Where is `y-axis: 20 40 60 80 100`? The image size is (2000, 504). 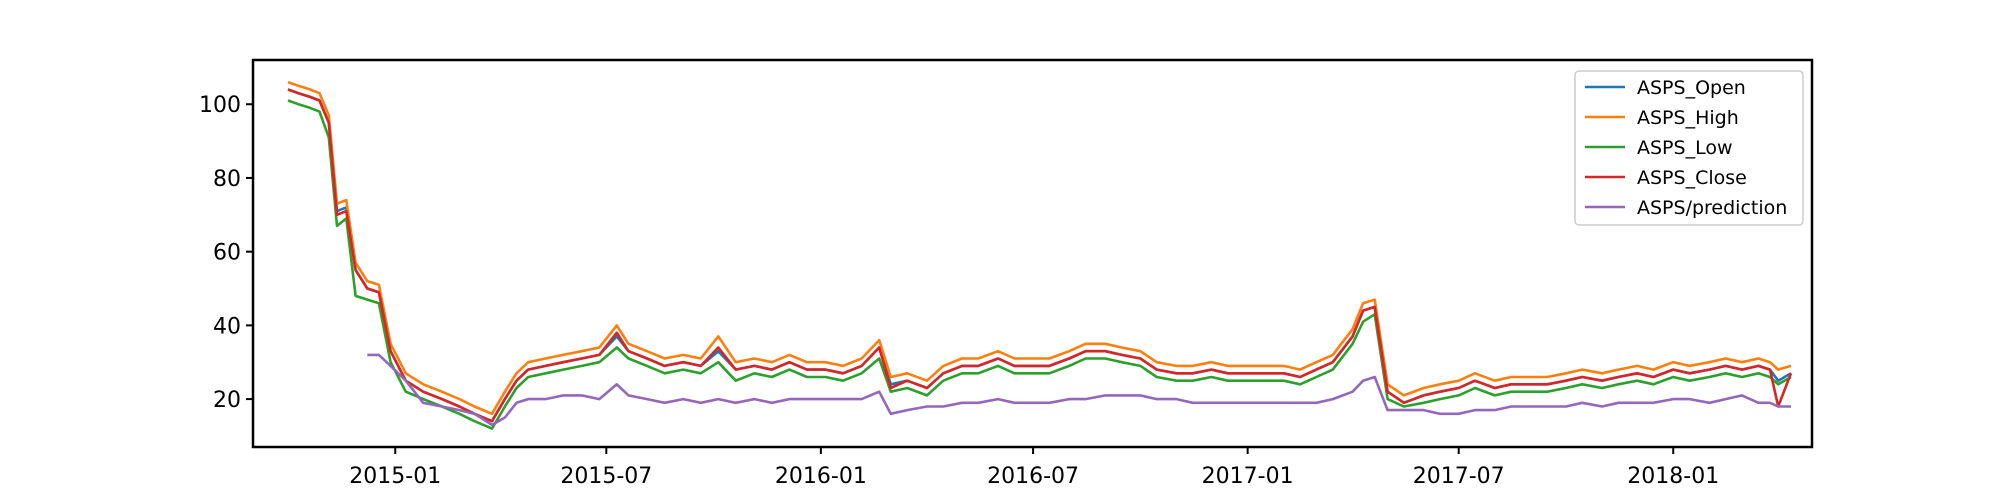 y-axis: 20 40 60 80 100 is located at coordinates (226, 253).